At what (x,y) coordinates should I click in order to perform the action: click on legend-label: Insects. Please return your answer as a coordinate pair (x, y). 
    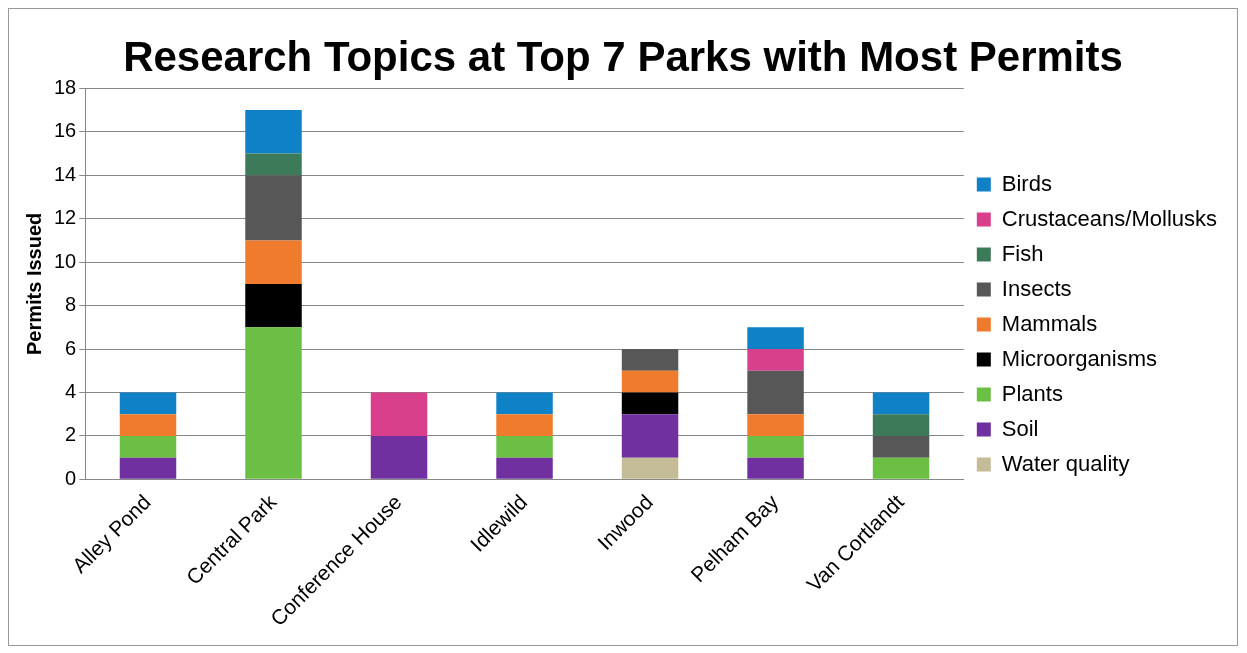
    Looking at the image, I should click on (1036, 288).